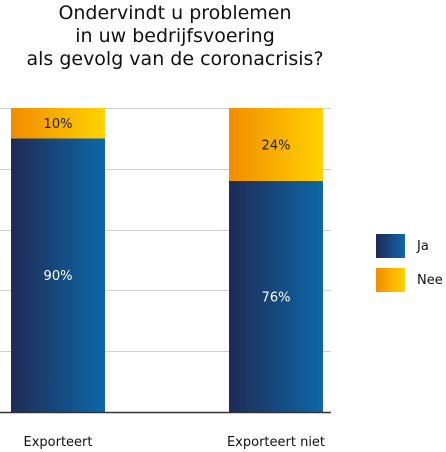 This screenshot has width=446, height=452. I want to click on category-label-2: Exporteert niet, so click(276, 442).